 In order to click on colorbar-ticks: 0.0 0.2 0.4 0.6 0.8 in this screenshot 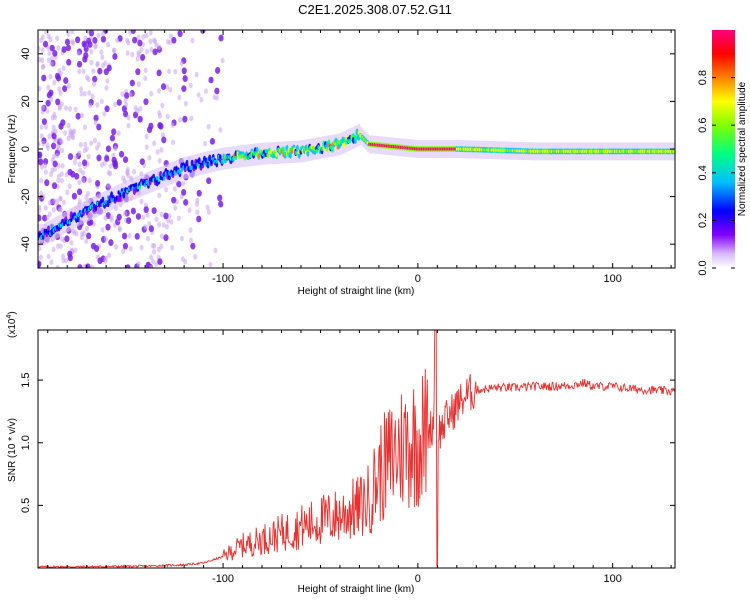, I will do `click(716, 173)`.